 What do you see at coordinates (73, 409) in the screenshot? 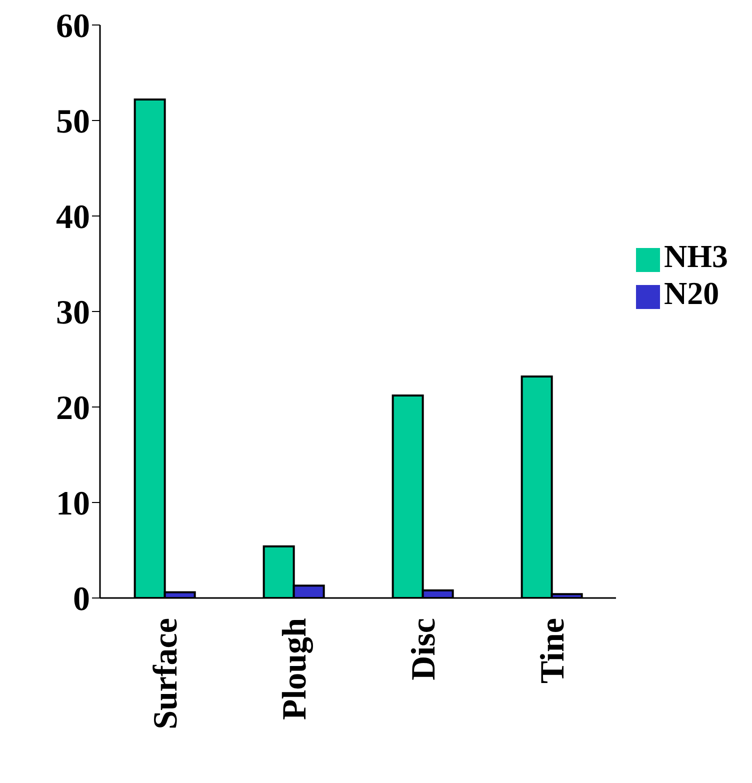
I see `y-tick-label: 20` at bounding box center [73, 409].